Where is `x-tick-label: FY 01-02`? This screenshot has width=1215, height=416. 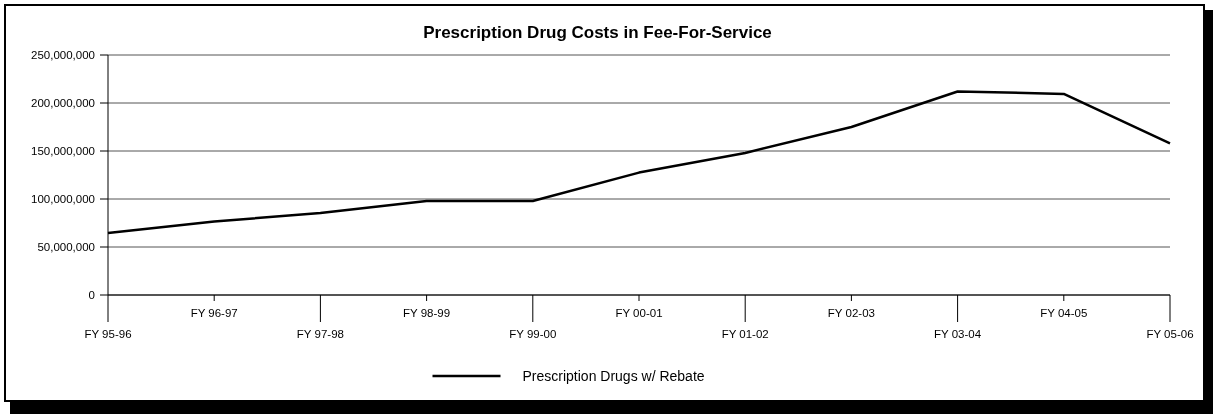 x-tick-label: FY 01-02 is located at coordinates (745, 334).